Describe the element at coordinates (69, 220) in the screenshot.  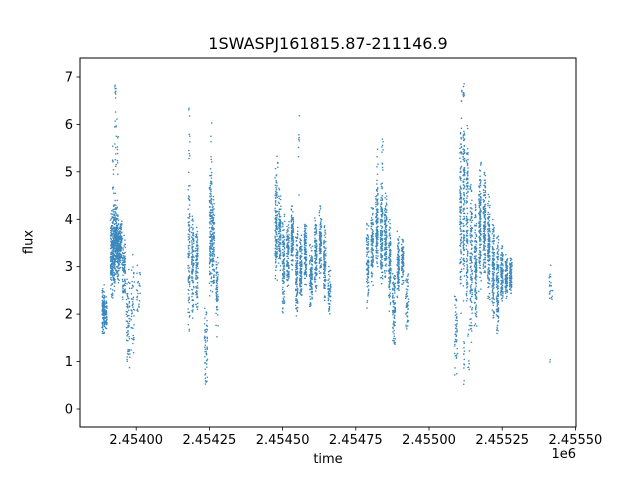
I see `y-tick-label: 4` at that location.